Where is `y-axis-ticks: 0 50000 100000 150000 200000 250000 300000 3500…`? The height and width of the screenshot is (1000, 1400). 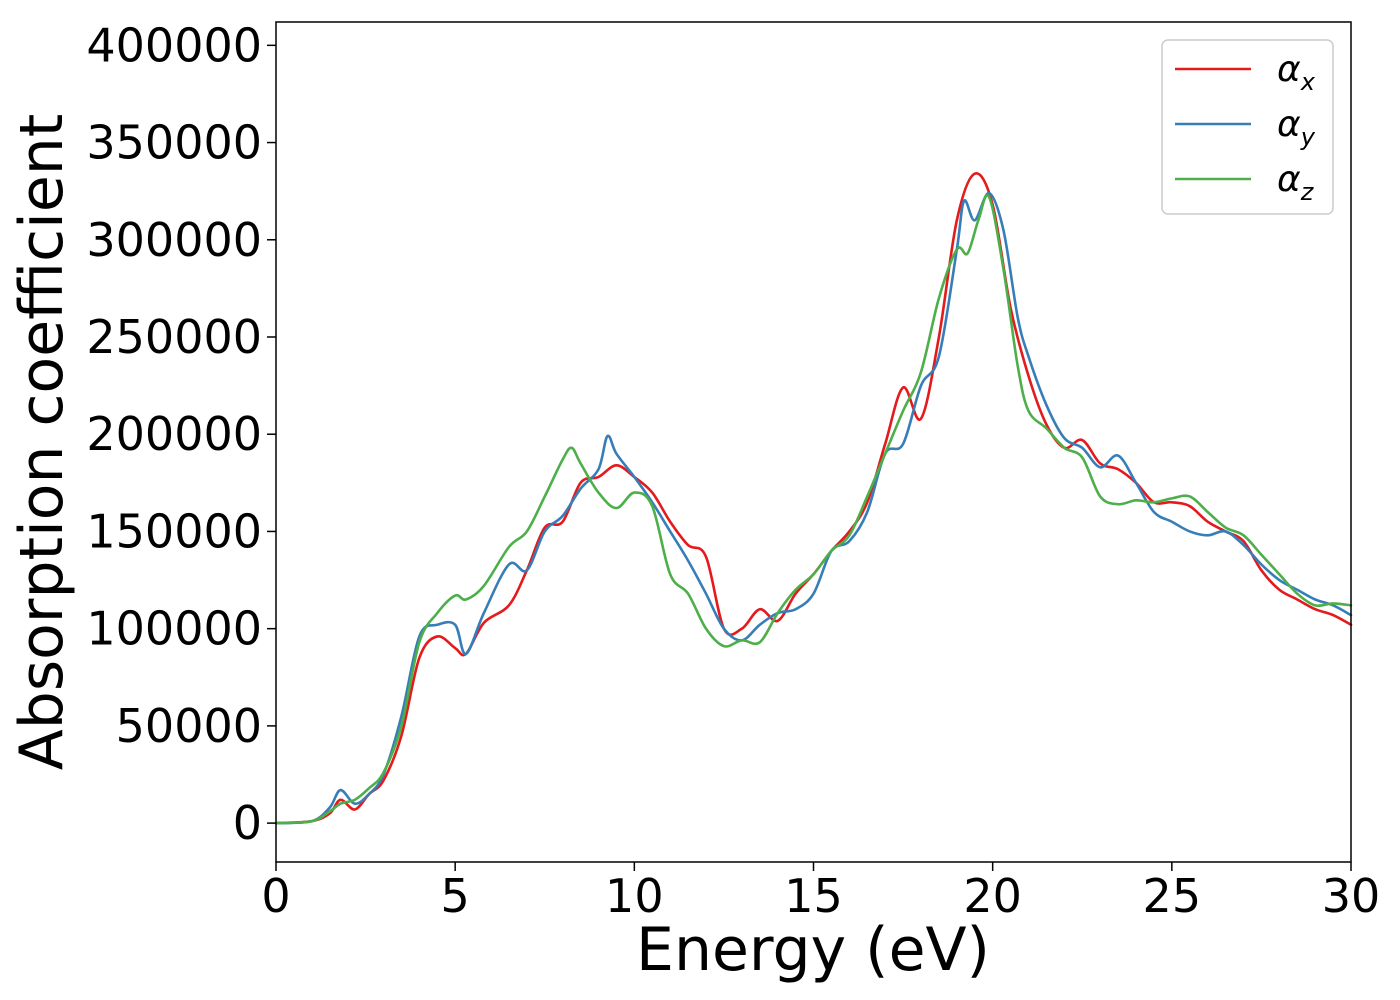
y-axis-ticks: 0 50000 100000 150000 200000 250000 300000 3500… is located at coordinates (181, 434).